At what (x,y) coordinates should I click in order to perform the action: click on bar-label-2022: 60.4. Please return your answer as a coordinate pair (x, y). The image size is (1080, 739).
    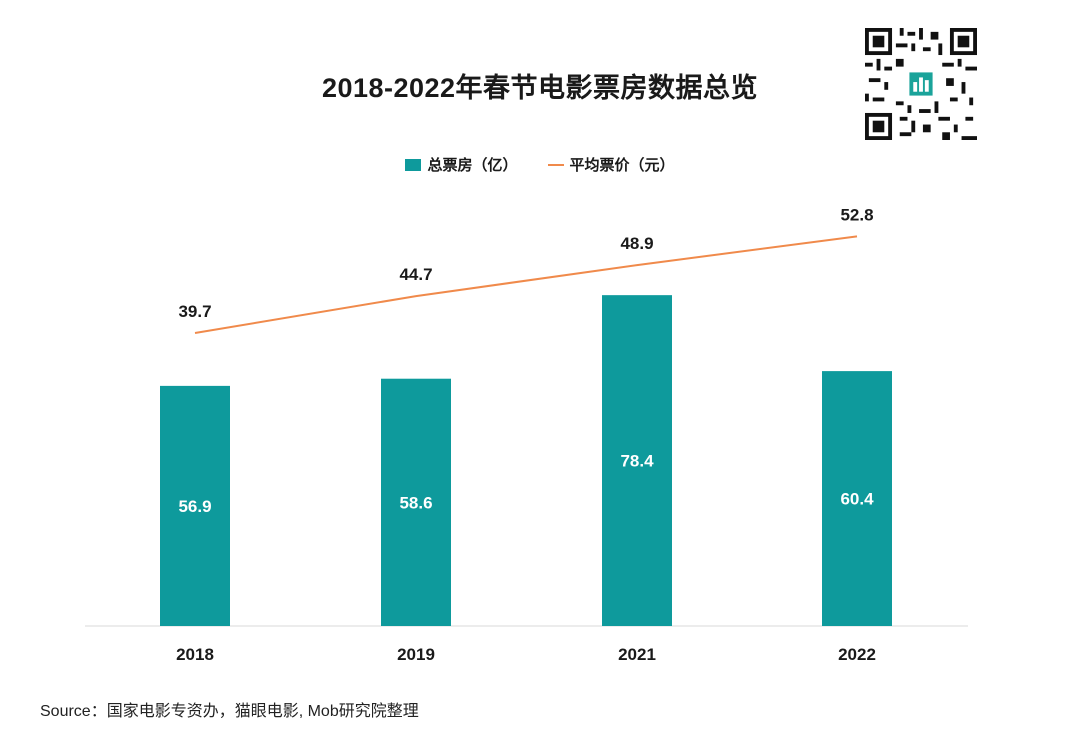
    Looking at the image, I should click on (857, 499).